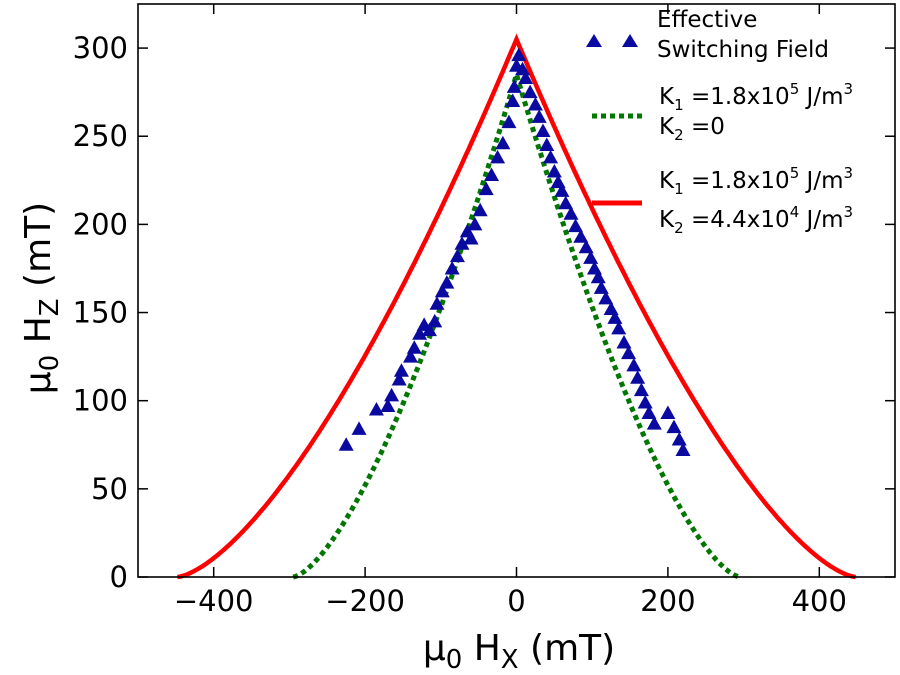 The image size is (900, 675). Describe the element at coordinates (100, 48) in the screenshot. I see `y-tick-label: 300` at that location.